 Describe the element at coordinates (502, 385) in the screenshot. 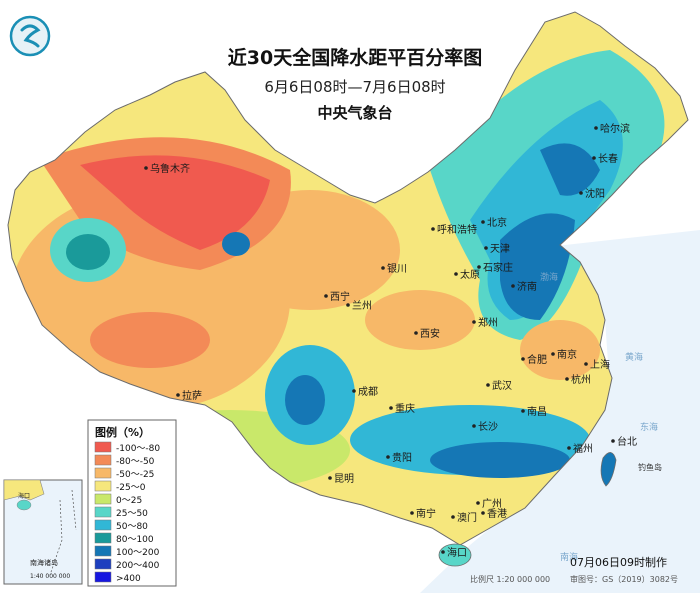

I see `city-label: 武汉` at that location.